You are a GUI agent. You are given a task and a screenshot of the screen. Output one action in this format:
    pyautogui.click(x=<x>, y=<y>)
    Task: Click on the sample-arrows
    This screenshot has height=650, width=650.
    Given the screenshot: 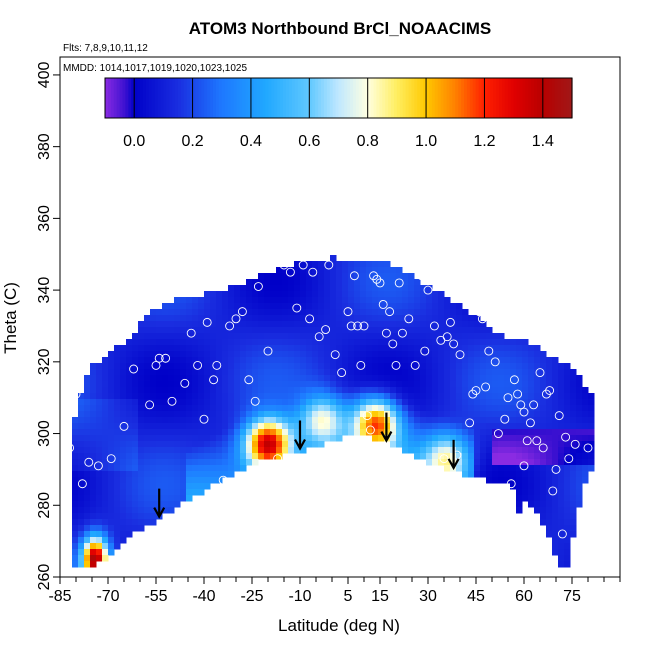 What is the action you would take?
    pyautogui.click(x=306, y=465)
    